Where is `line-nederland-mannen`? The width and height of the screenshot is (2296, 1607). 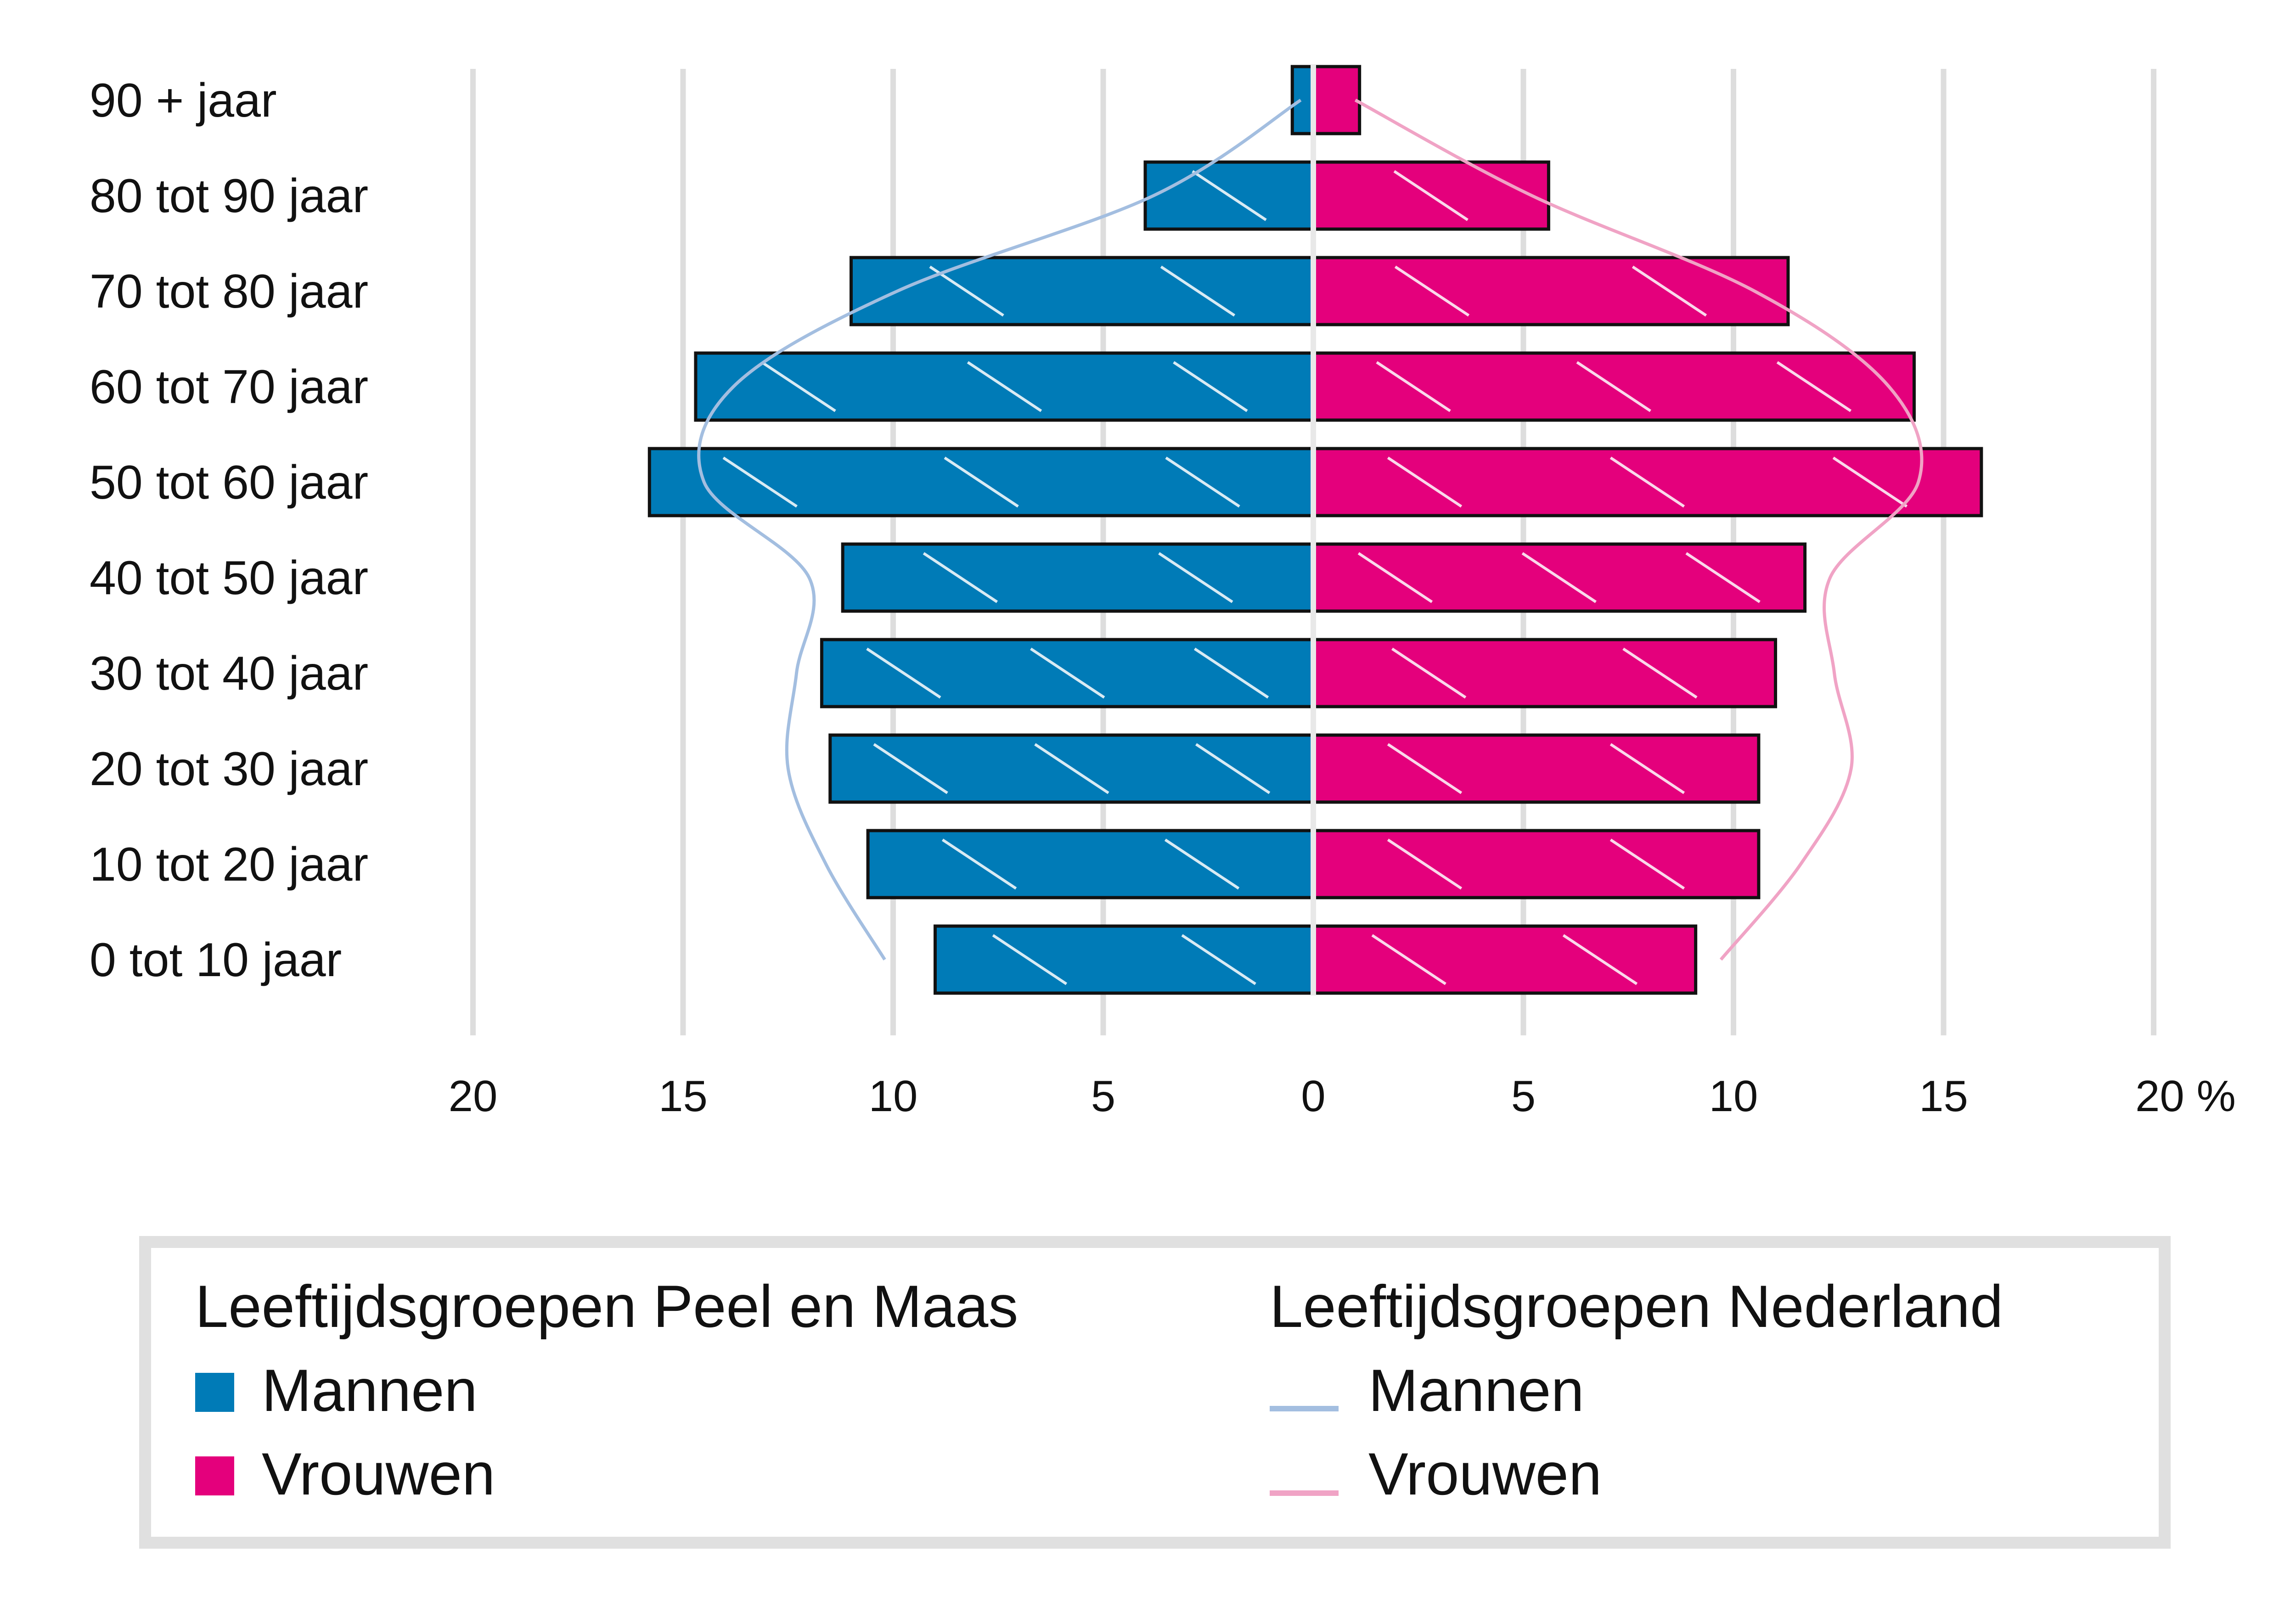
line-nederland-mannen is located at coordinates (999, 530).